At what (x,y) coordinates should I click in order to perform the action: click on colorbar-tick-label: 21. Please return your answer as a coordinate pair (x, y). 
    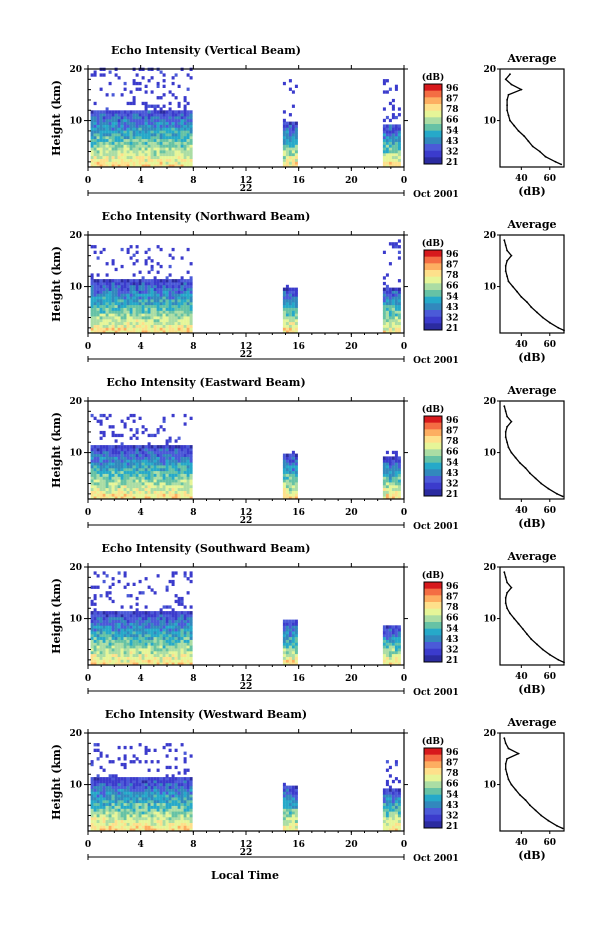
    Looking at the image, I should click on (452, 661).